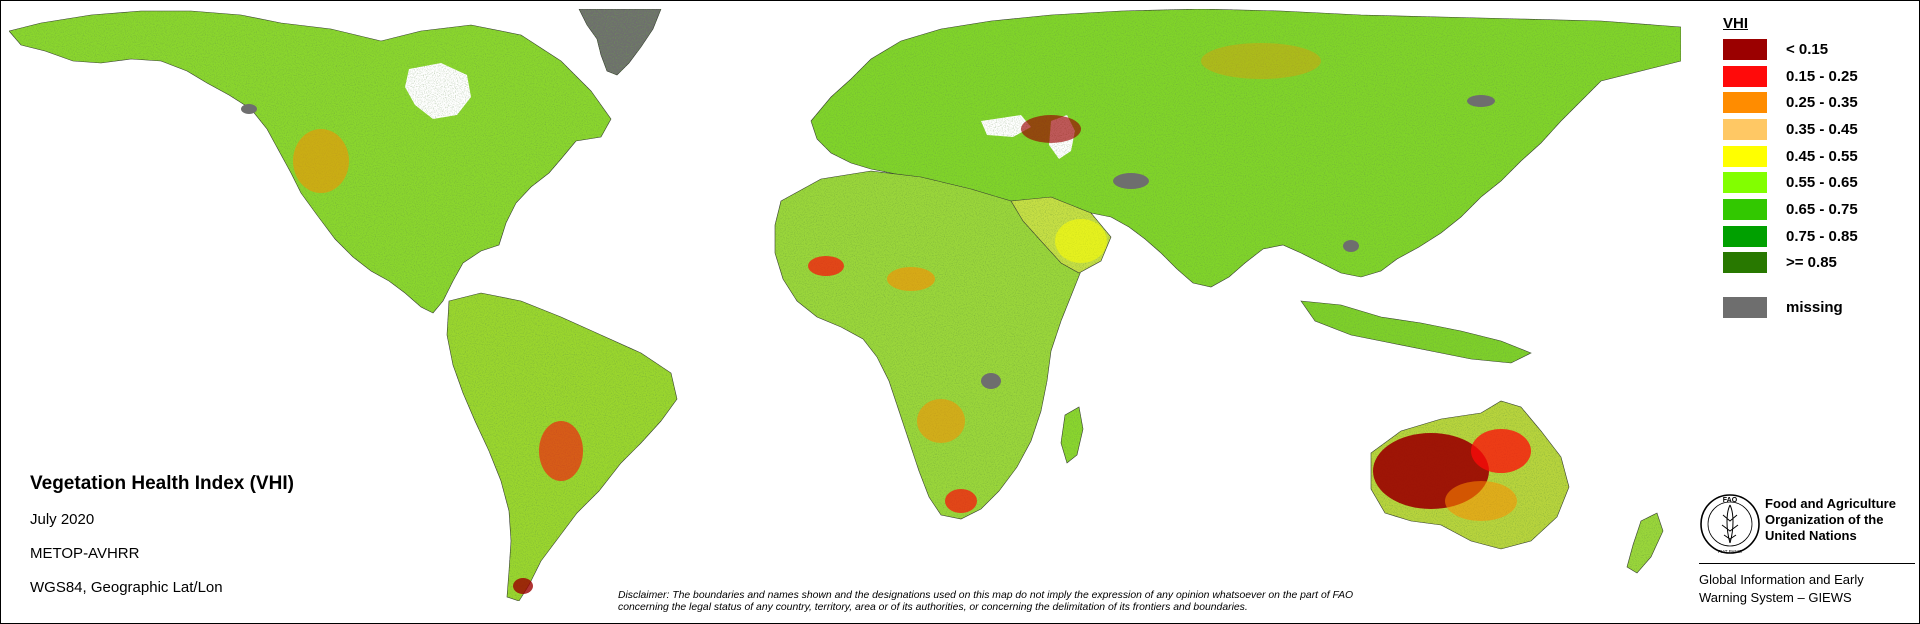 The image size is (1920, 624). I want to click on legend-row: < 0.15, so click(1818, 49).